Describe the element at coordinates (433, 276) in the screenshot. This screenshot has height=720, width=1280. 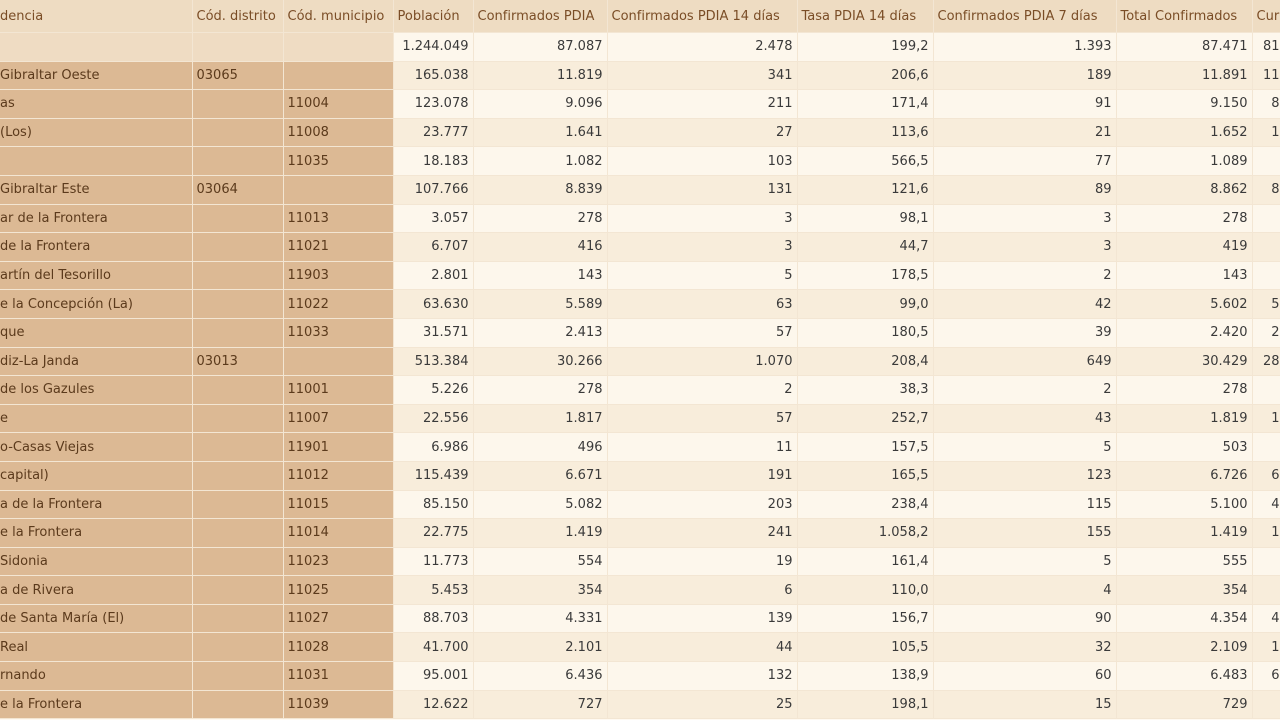
I see `table-cell: 2.801` at that location.